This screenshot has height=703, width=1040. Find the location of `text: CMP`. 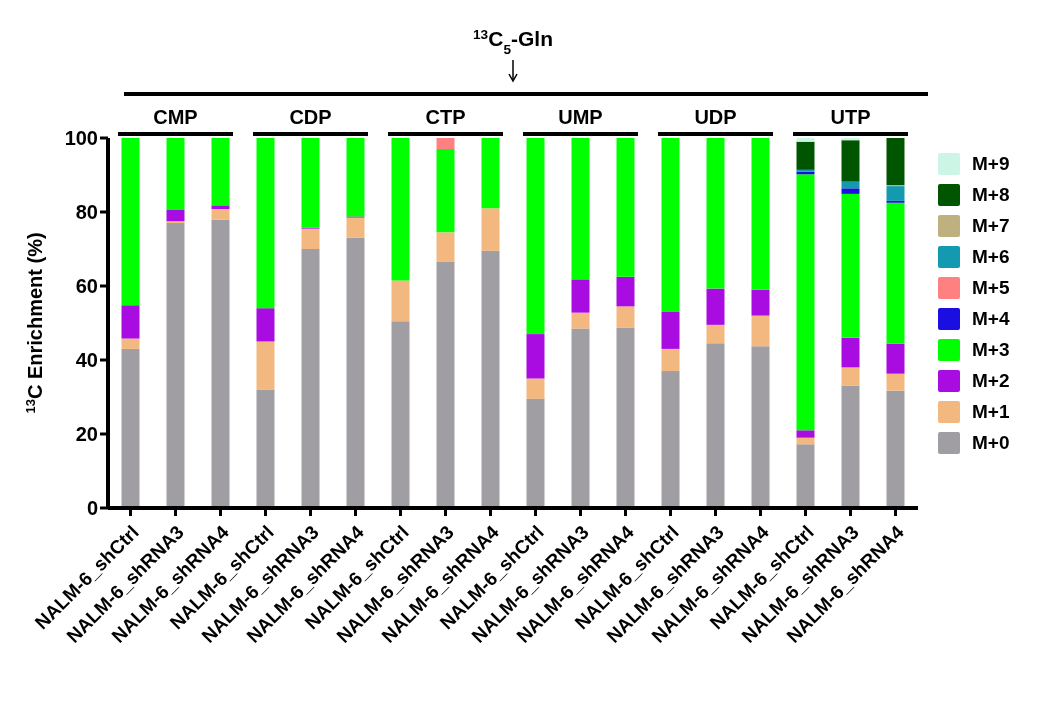

text: CMP is located at coordinates (175, 117).